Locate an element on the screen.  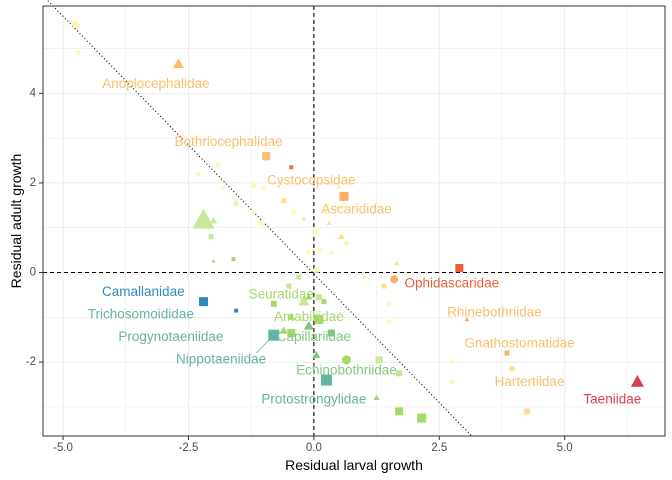
y-tick-label: 0 is located at coordinates (33, 273).